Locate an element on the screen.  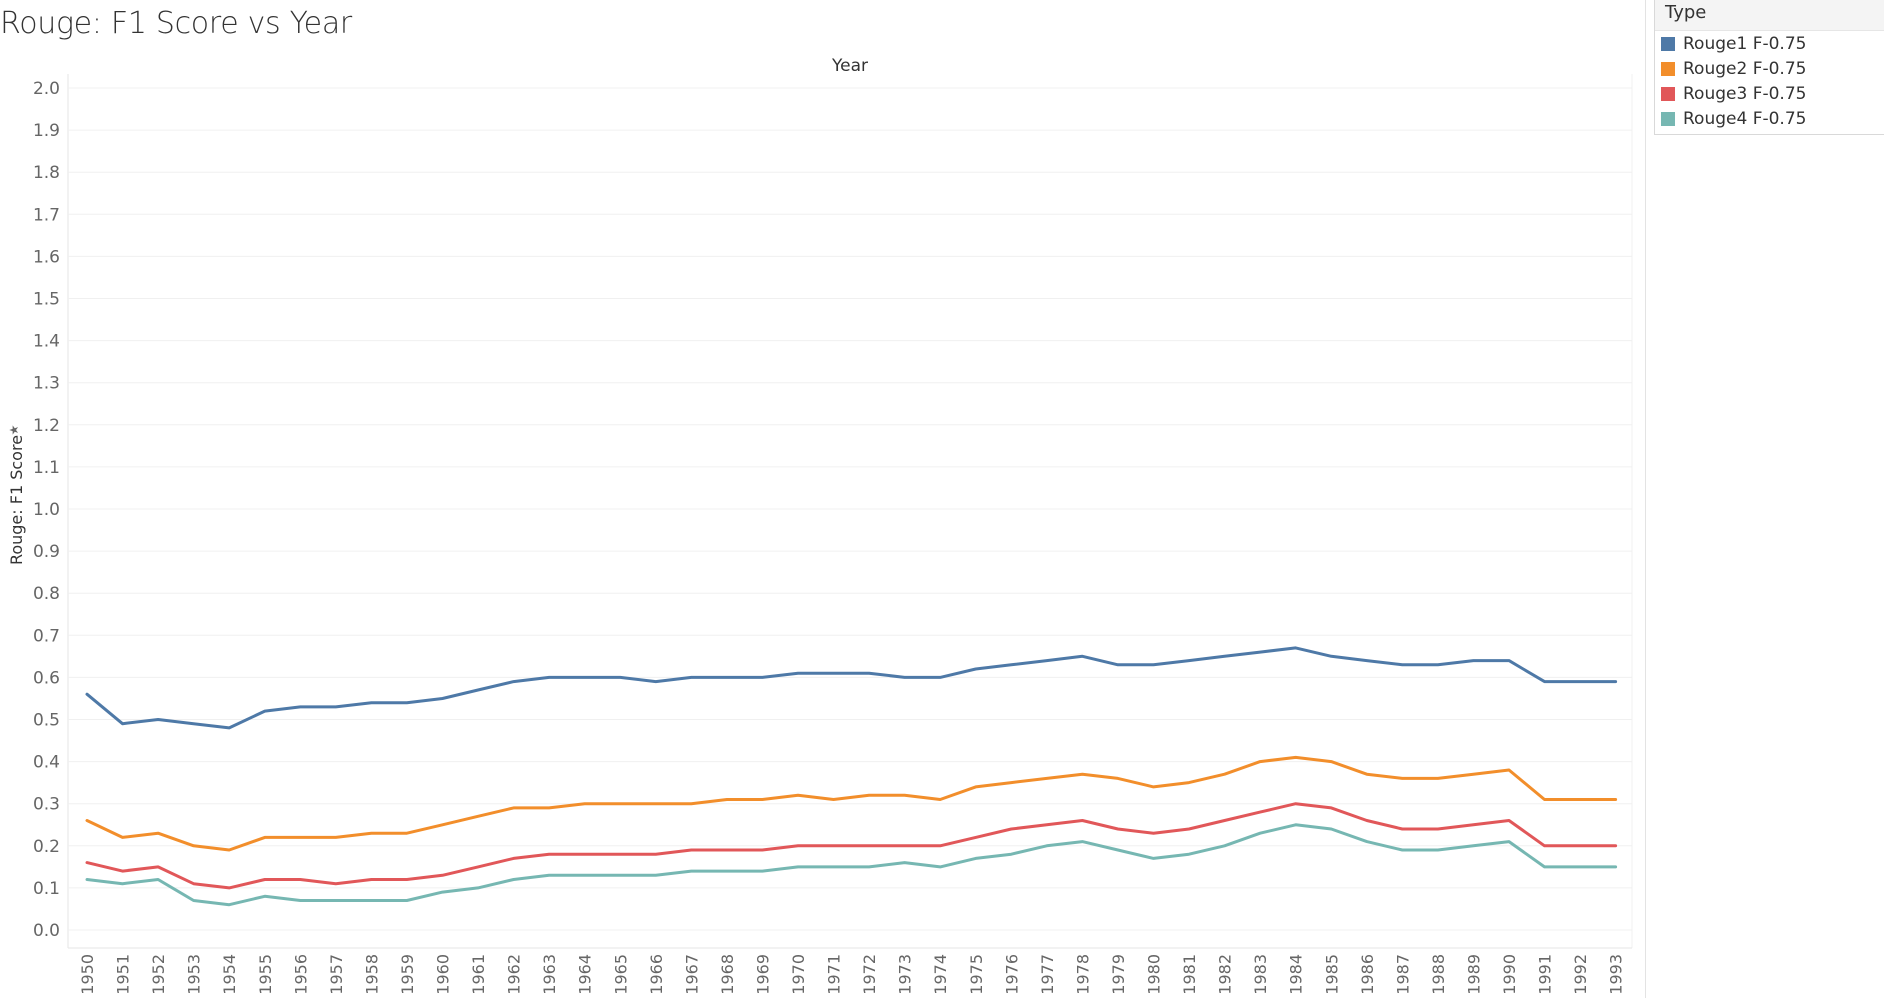
x-tick-label: 1979 is located at coordinates (1118, 974).